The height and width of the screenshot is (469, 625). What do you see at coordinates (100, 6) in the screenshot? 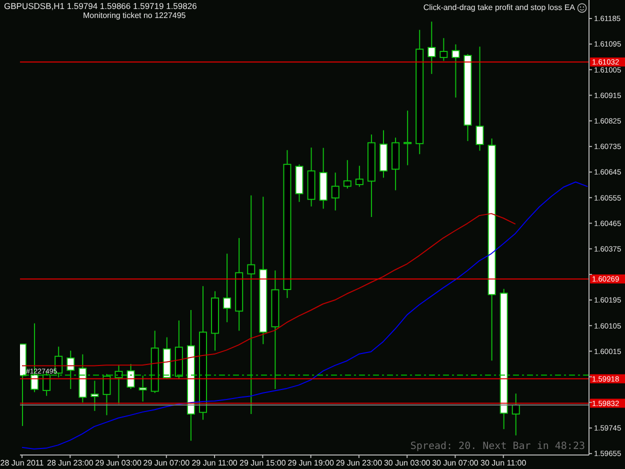
I see `chart-title: GBPUSDSB,H1 1.59794 1.59866 1.59719 1.59826` at bounding box center [100, 6].